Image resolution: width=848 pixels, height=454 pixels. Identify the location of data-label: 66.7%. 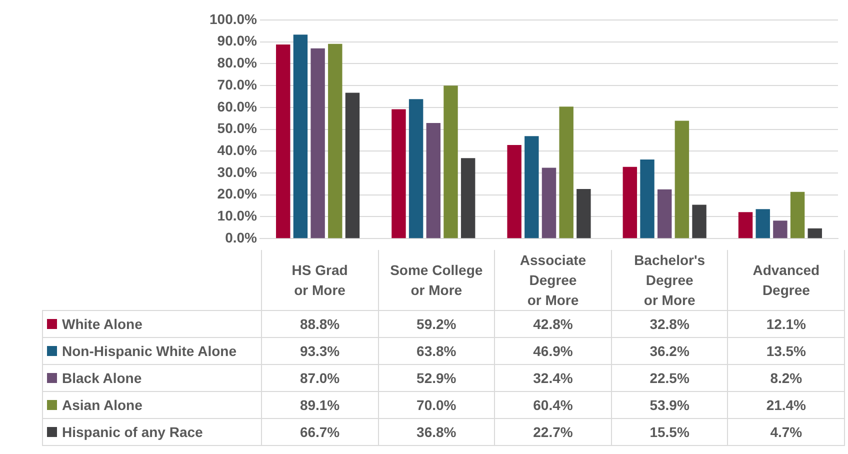
(320, 432).